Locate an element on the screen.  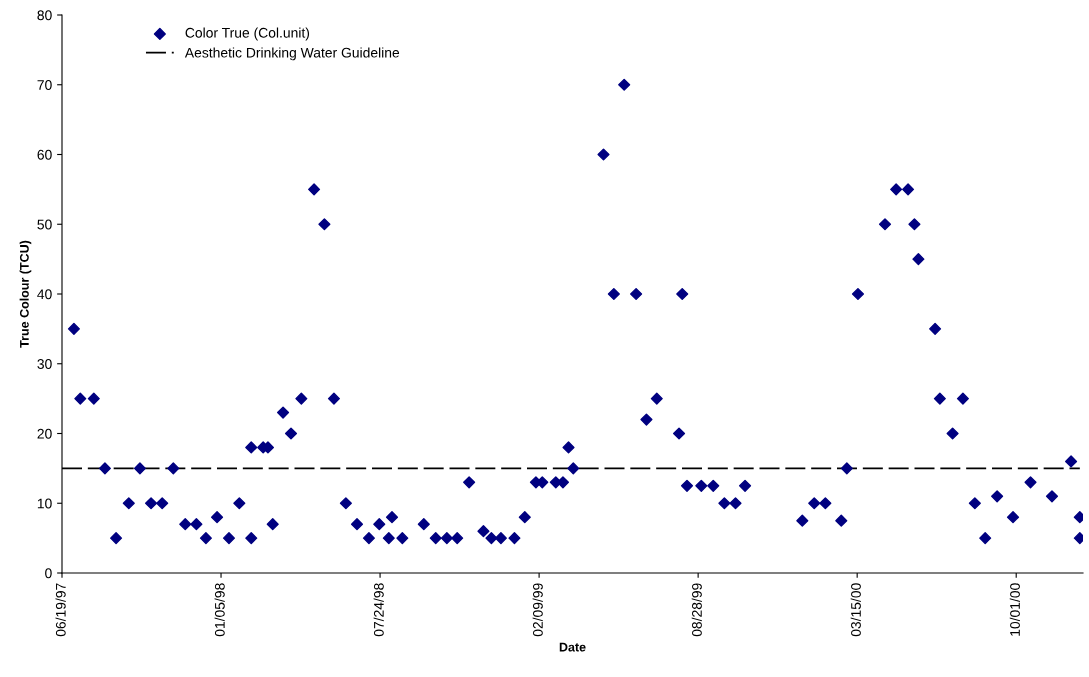
y-tick-label: 80 is located at coordinates (44, 15).